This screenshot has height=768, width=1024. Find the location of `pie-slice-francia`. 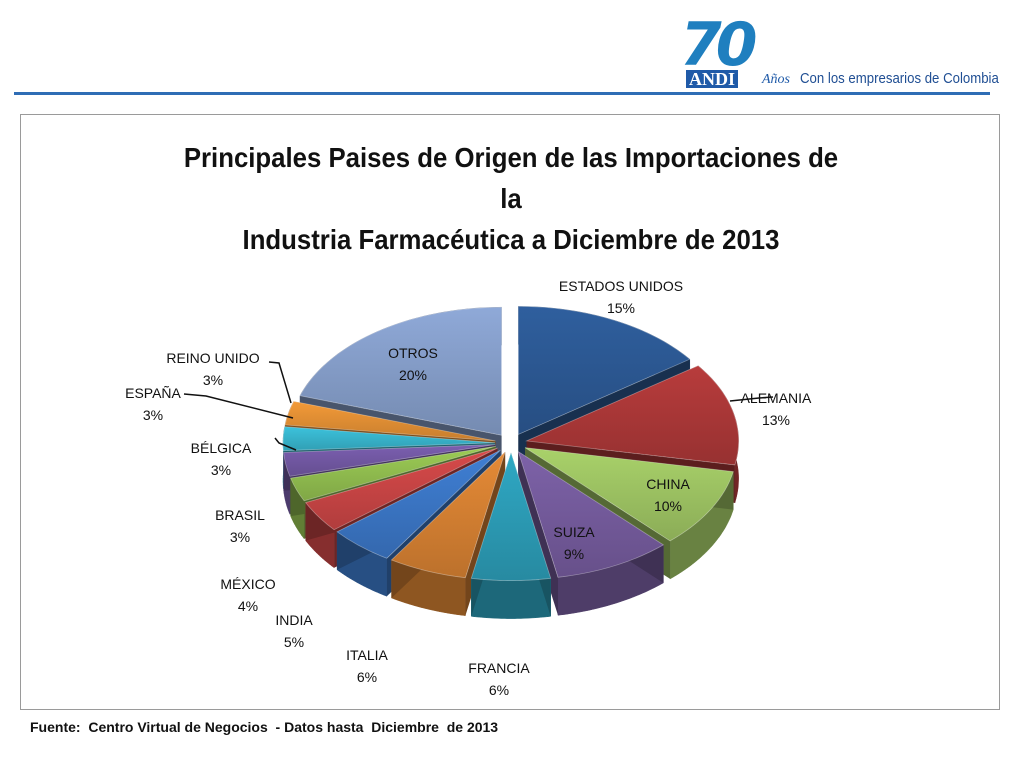

pie-slice-francia is located at coordinates (511, 535).